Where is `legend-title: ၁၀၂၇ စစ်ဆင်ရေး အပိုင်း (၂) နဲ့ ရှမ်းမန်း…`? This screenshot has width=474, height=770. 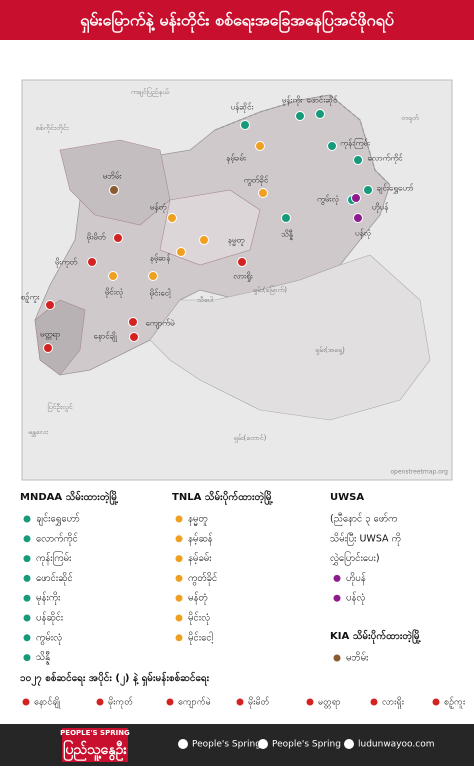 legend-title: ၁၀၂၇ စစ်ဆင်ရေး အပိုင်း (၂) နဲ့ ရှမ်းမန်း… is located at coordinates (115, 679).